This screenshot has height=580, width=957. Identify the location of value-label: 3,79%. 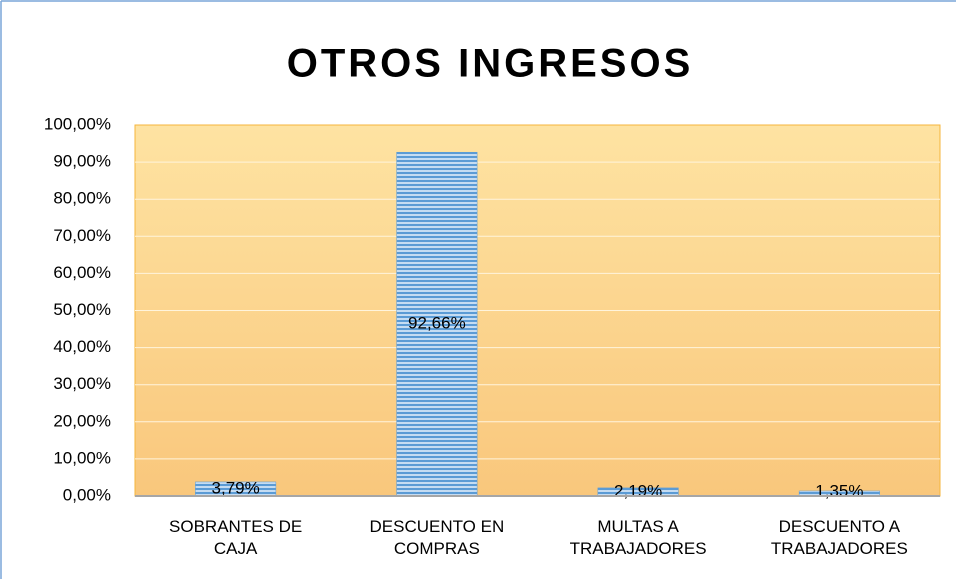
(236, 487).